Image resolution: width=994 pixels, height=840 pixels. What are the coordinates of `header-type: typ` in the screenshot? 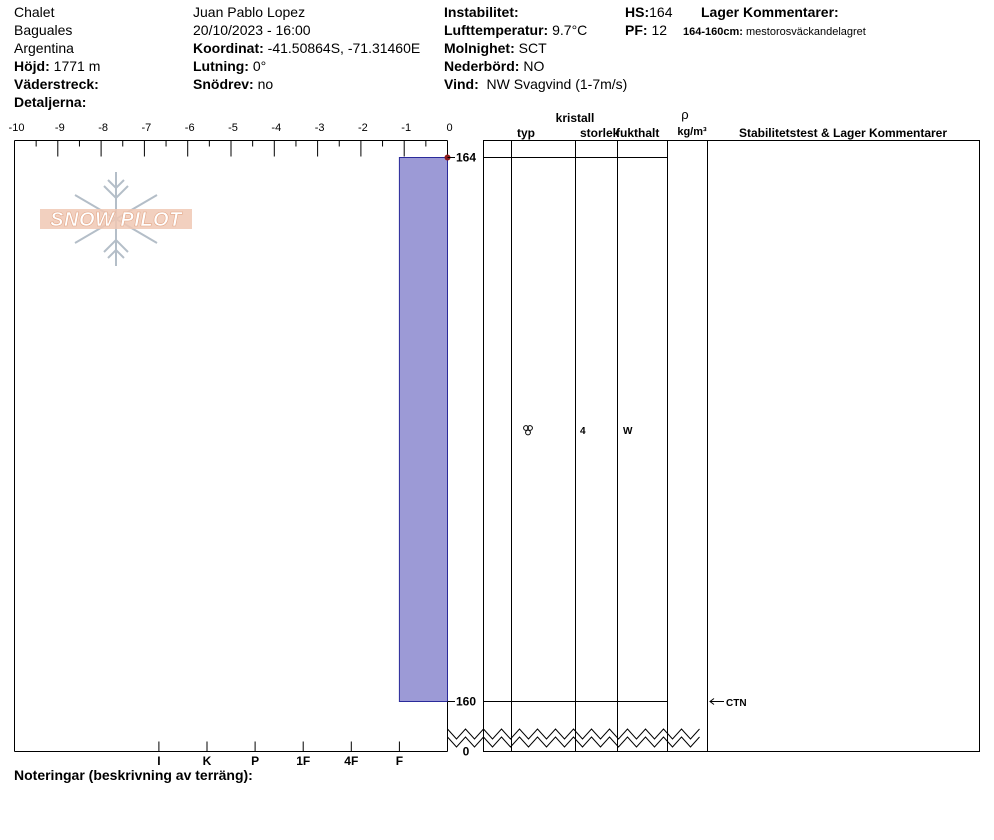 It's located at (526, 133).